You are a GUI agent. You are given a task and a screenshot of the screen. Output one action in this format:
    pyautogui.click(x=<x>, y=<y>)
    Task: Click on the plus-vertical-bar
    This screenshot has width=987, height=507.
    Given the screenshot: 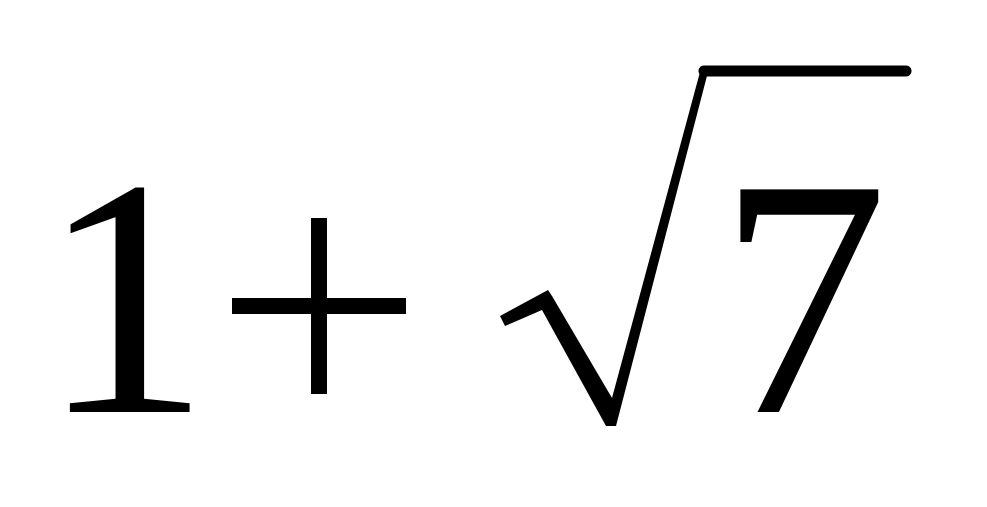 What is the action you would take?
    pyautogui.click(x=319, y=306)
    